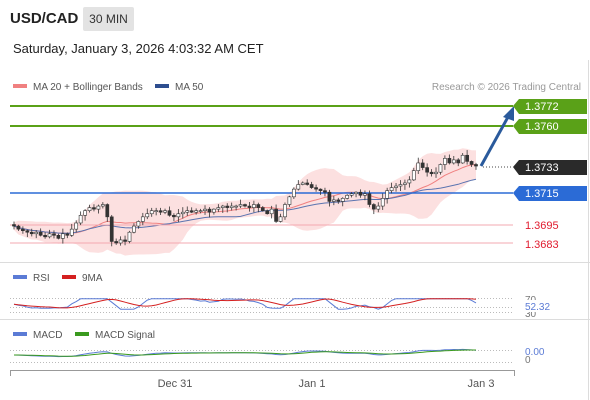 The height and width of the screenshot is (400, 590). What do you see at coordinates (44, 18) in the screenshot?
I see `symbol-title: USD/CAD` at bounding box center [44, 18].